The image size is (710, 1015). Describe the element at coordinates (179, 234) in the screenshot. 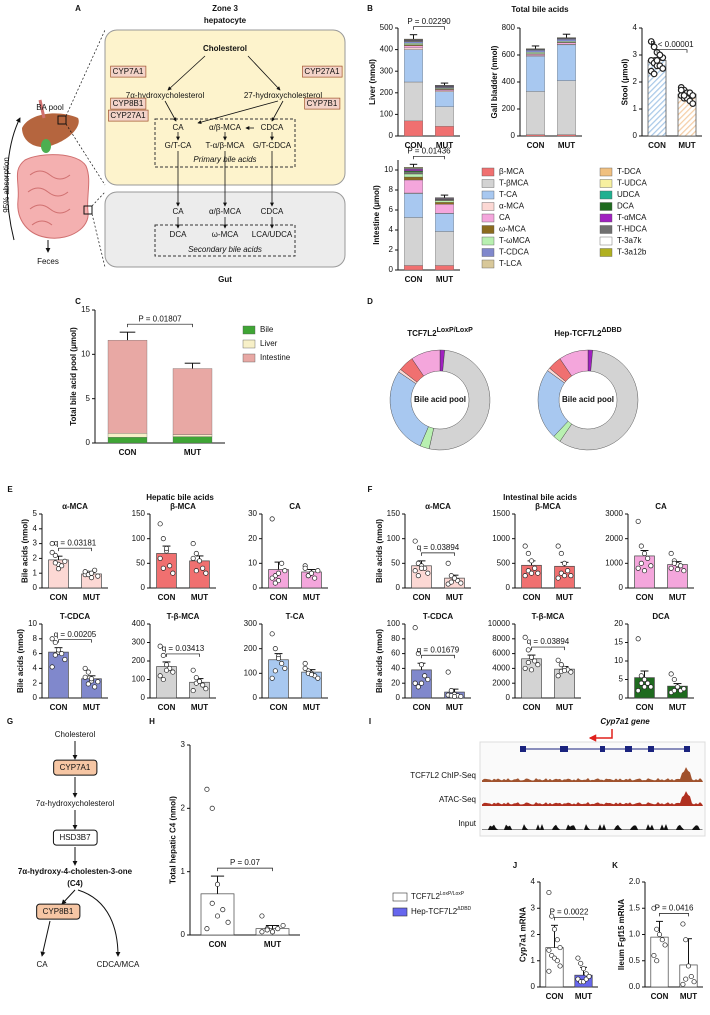

I see `diagram-label: DCA` at that location.